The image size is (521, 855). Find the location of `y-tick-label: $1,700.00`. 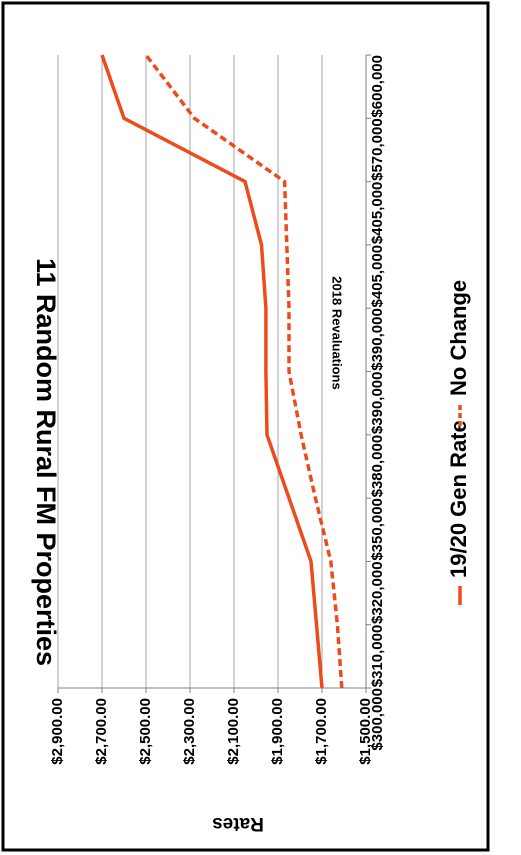

y-tick-label: $1,700.00 is located at coordinates (321, 731).